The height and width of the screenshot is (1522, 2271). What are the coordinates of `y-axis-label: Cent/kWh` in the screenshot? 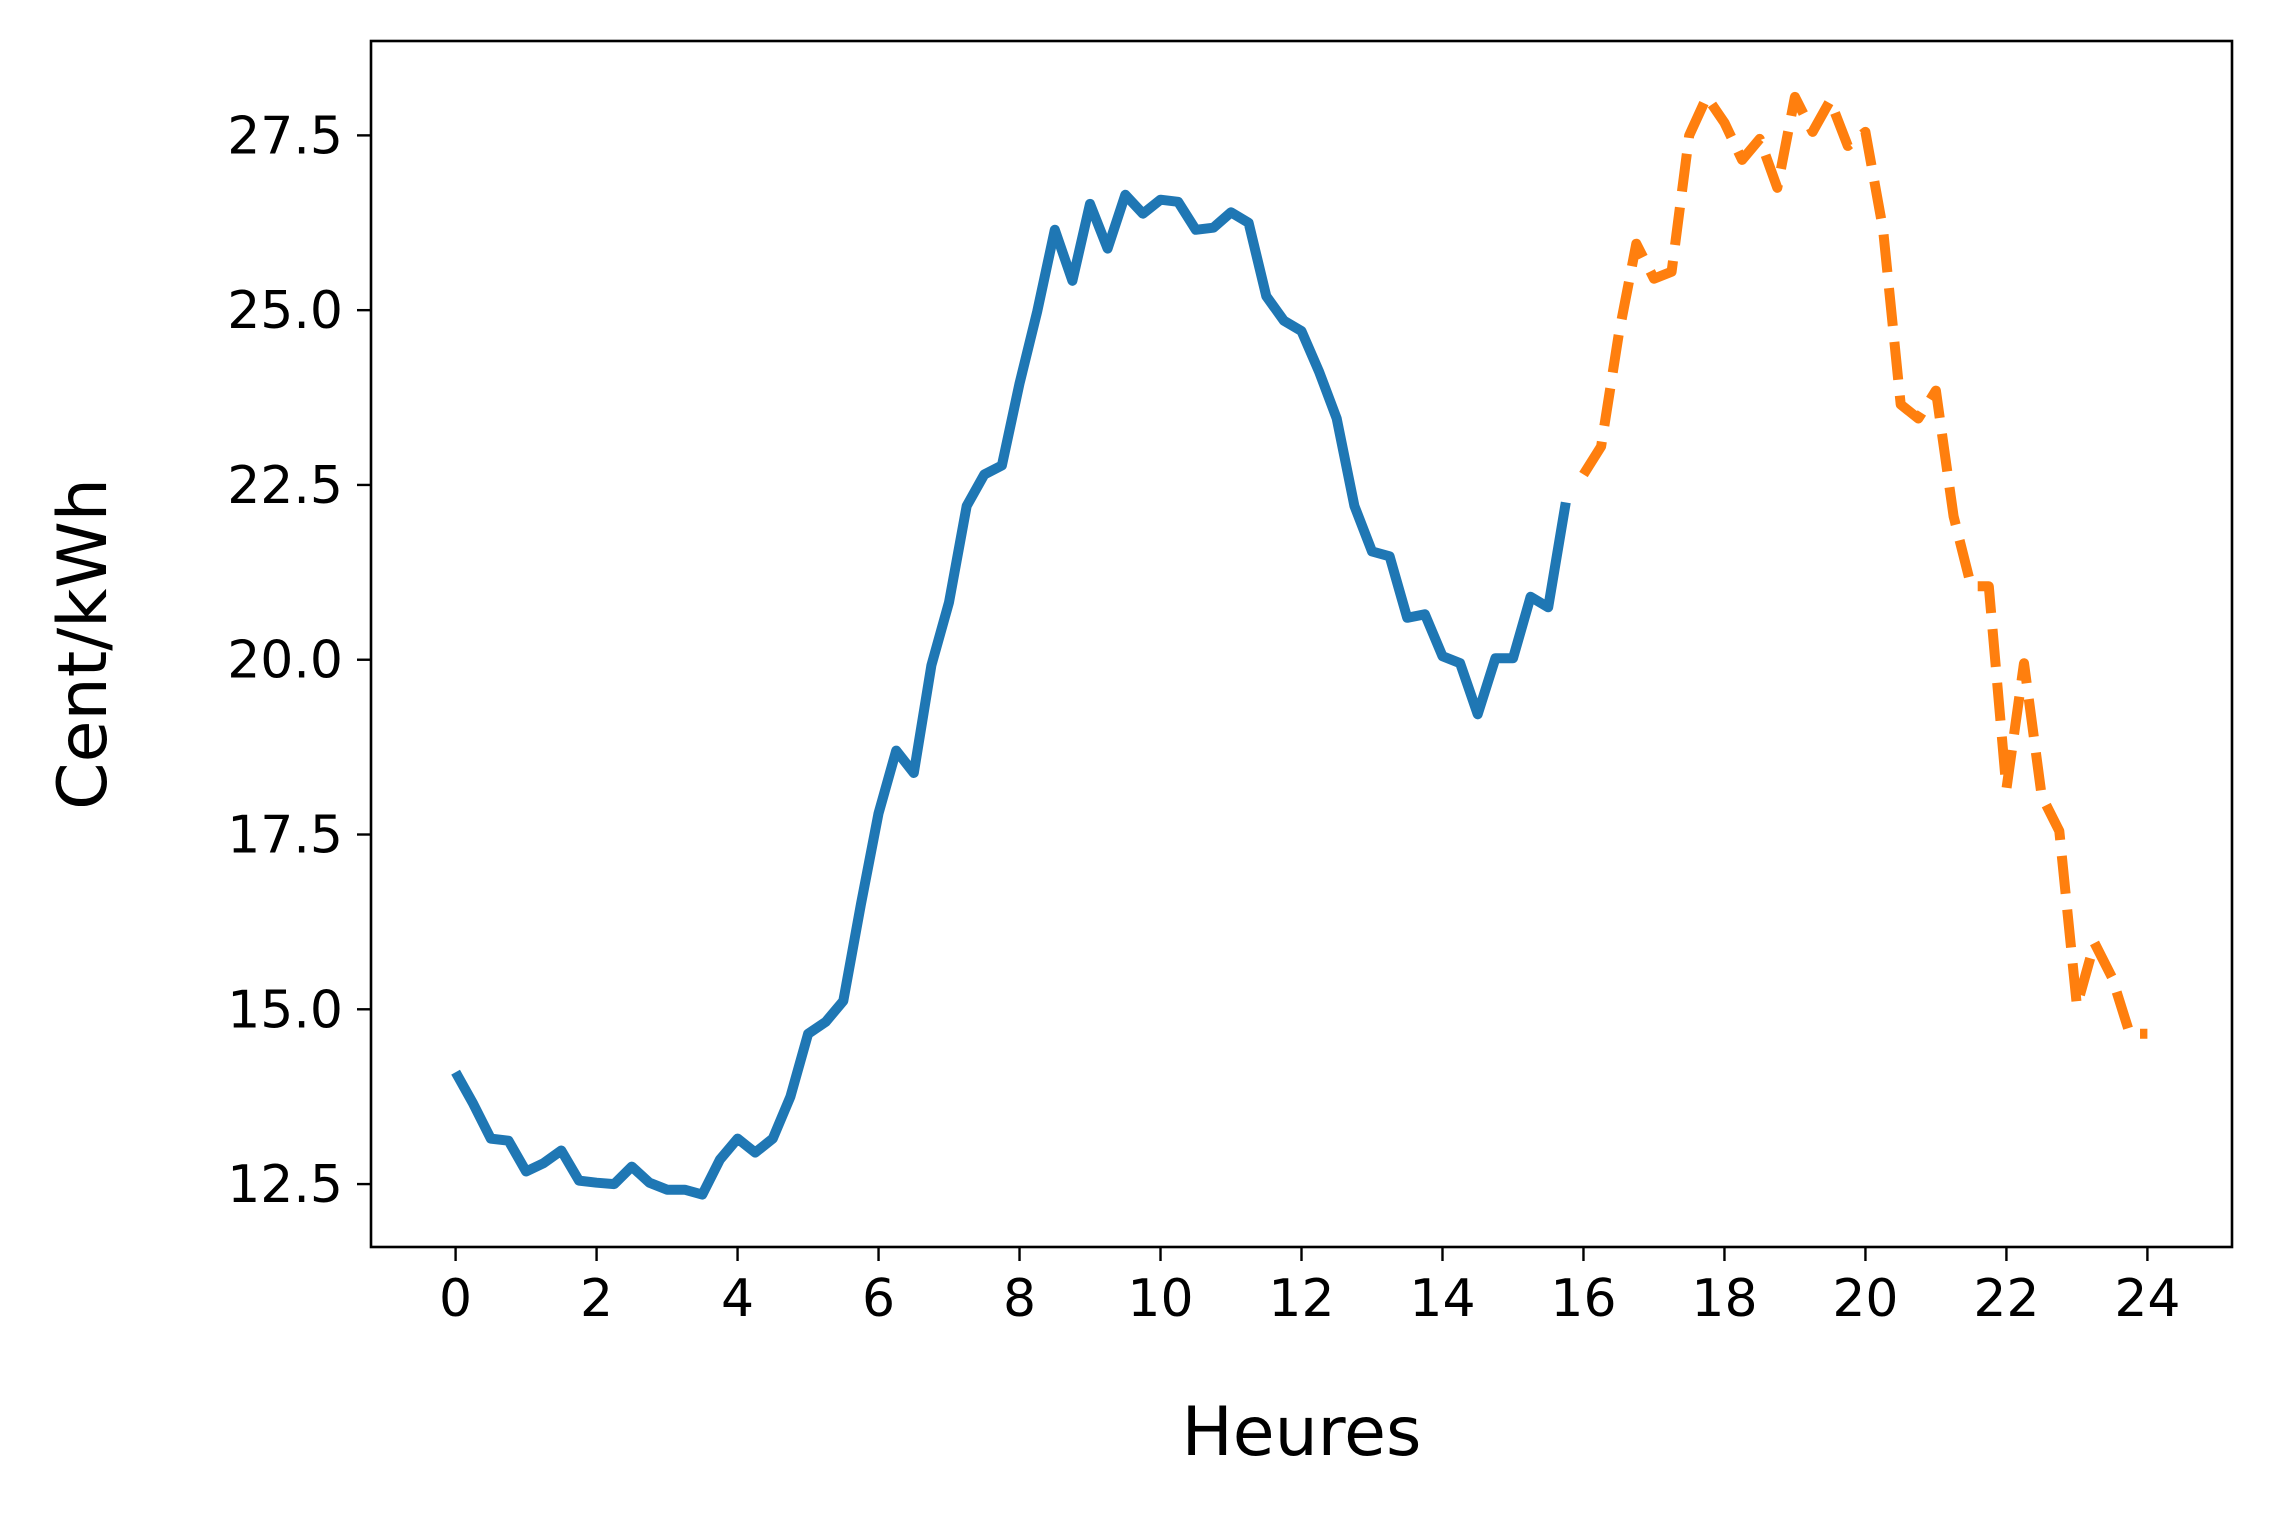 It's located at (83, 644).